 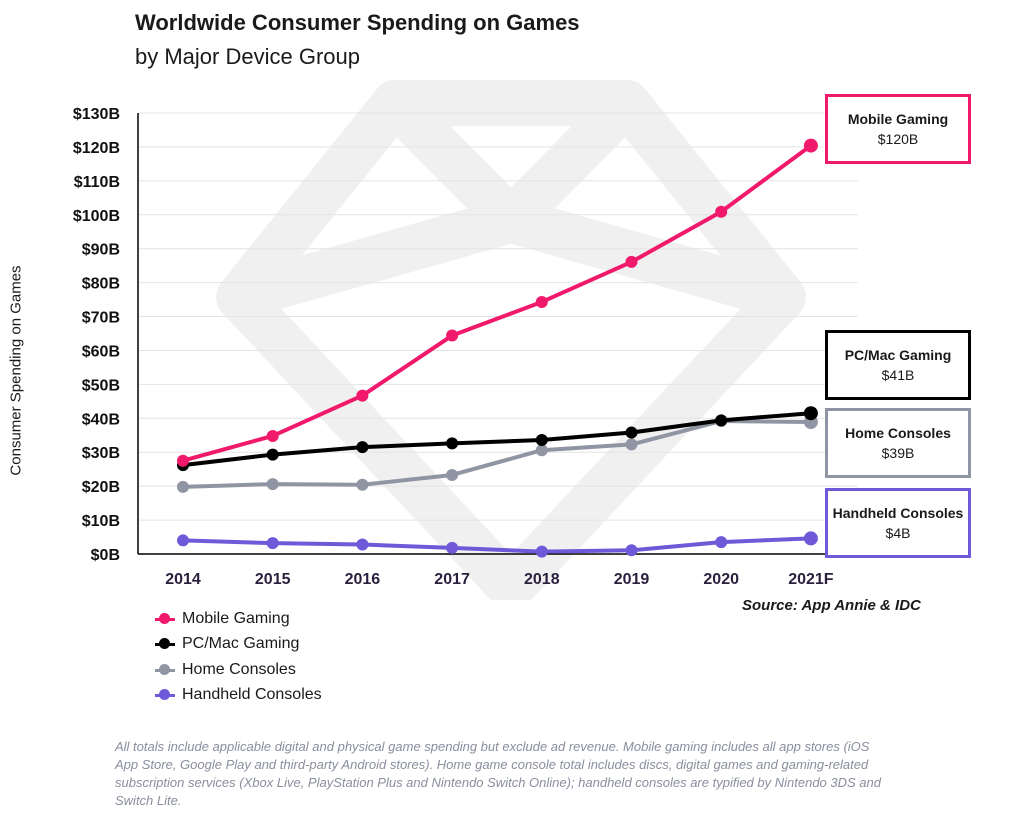 What do you see at coordinates (898, 139) in the screenshot?
I see `callout-mobile-gaming-value: $120B` at bounding box center [898, 139].